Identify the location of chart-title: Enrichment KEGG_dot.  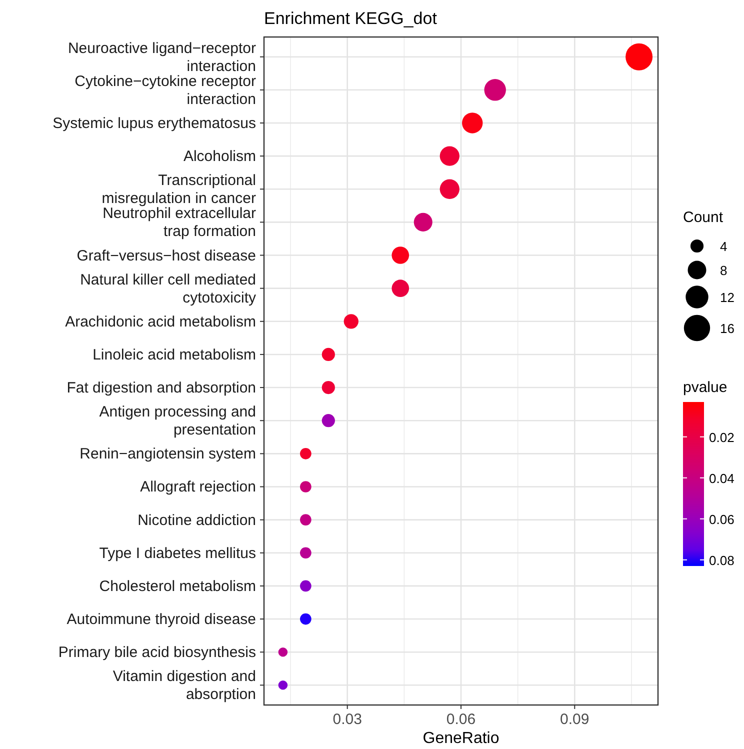
(351, 18).